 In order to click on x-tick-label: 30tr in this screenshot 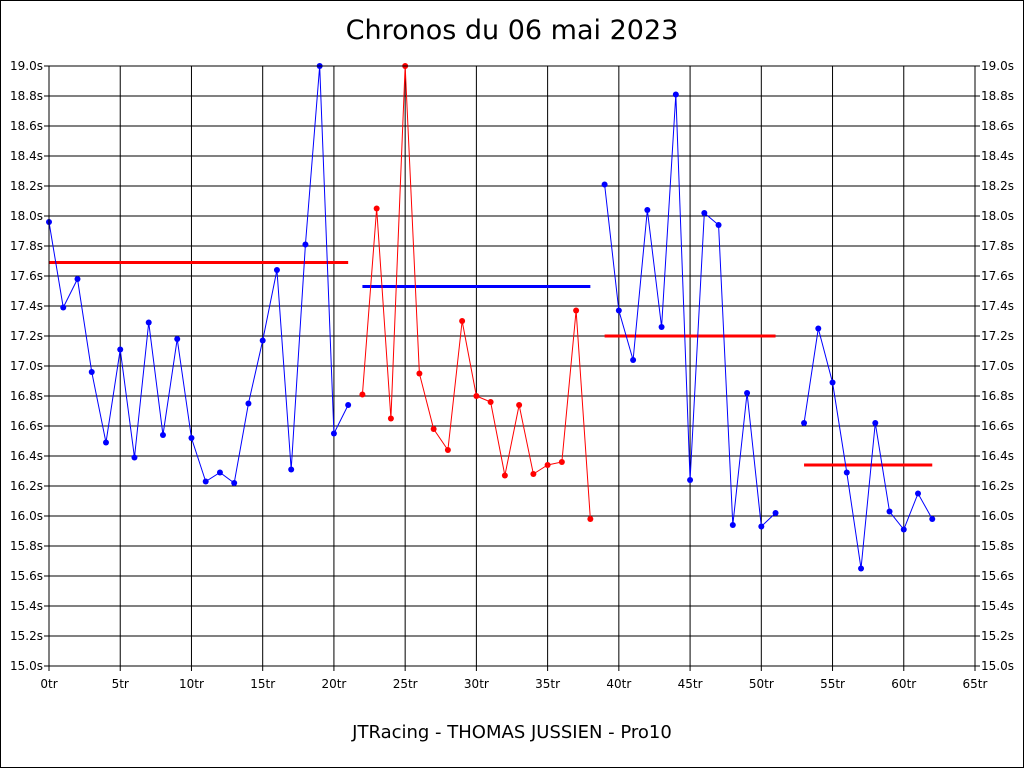, I will do `click(476, 684)`.